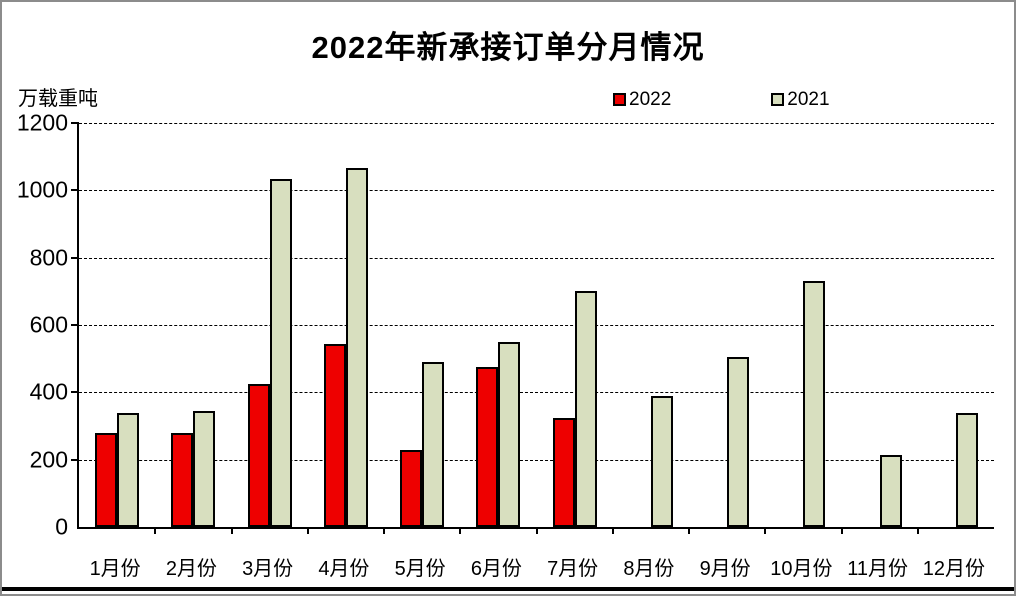 This screenshot has height=596, width=1016. What do you see at coordinates (48, 391) in the screenshot?
I see `y-axis-tick-label: 400` at bounding box center [48, 391].